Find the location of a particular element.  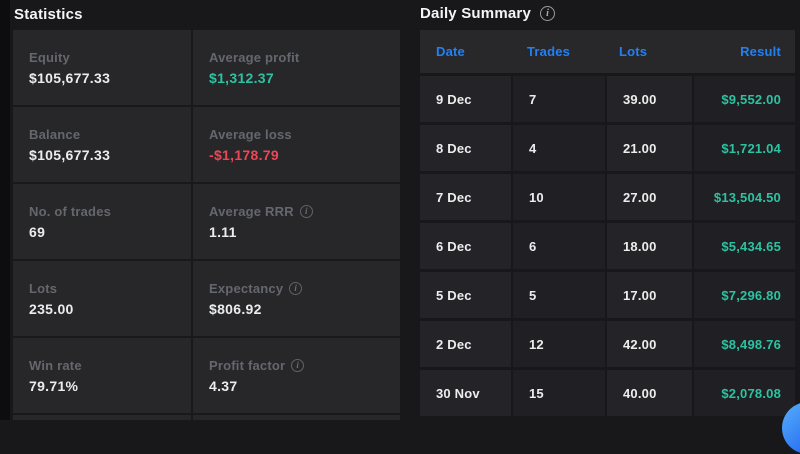

stat-cell-balance: Balance $105,677.33 is located at coordinates (102, 144).